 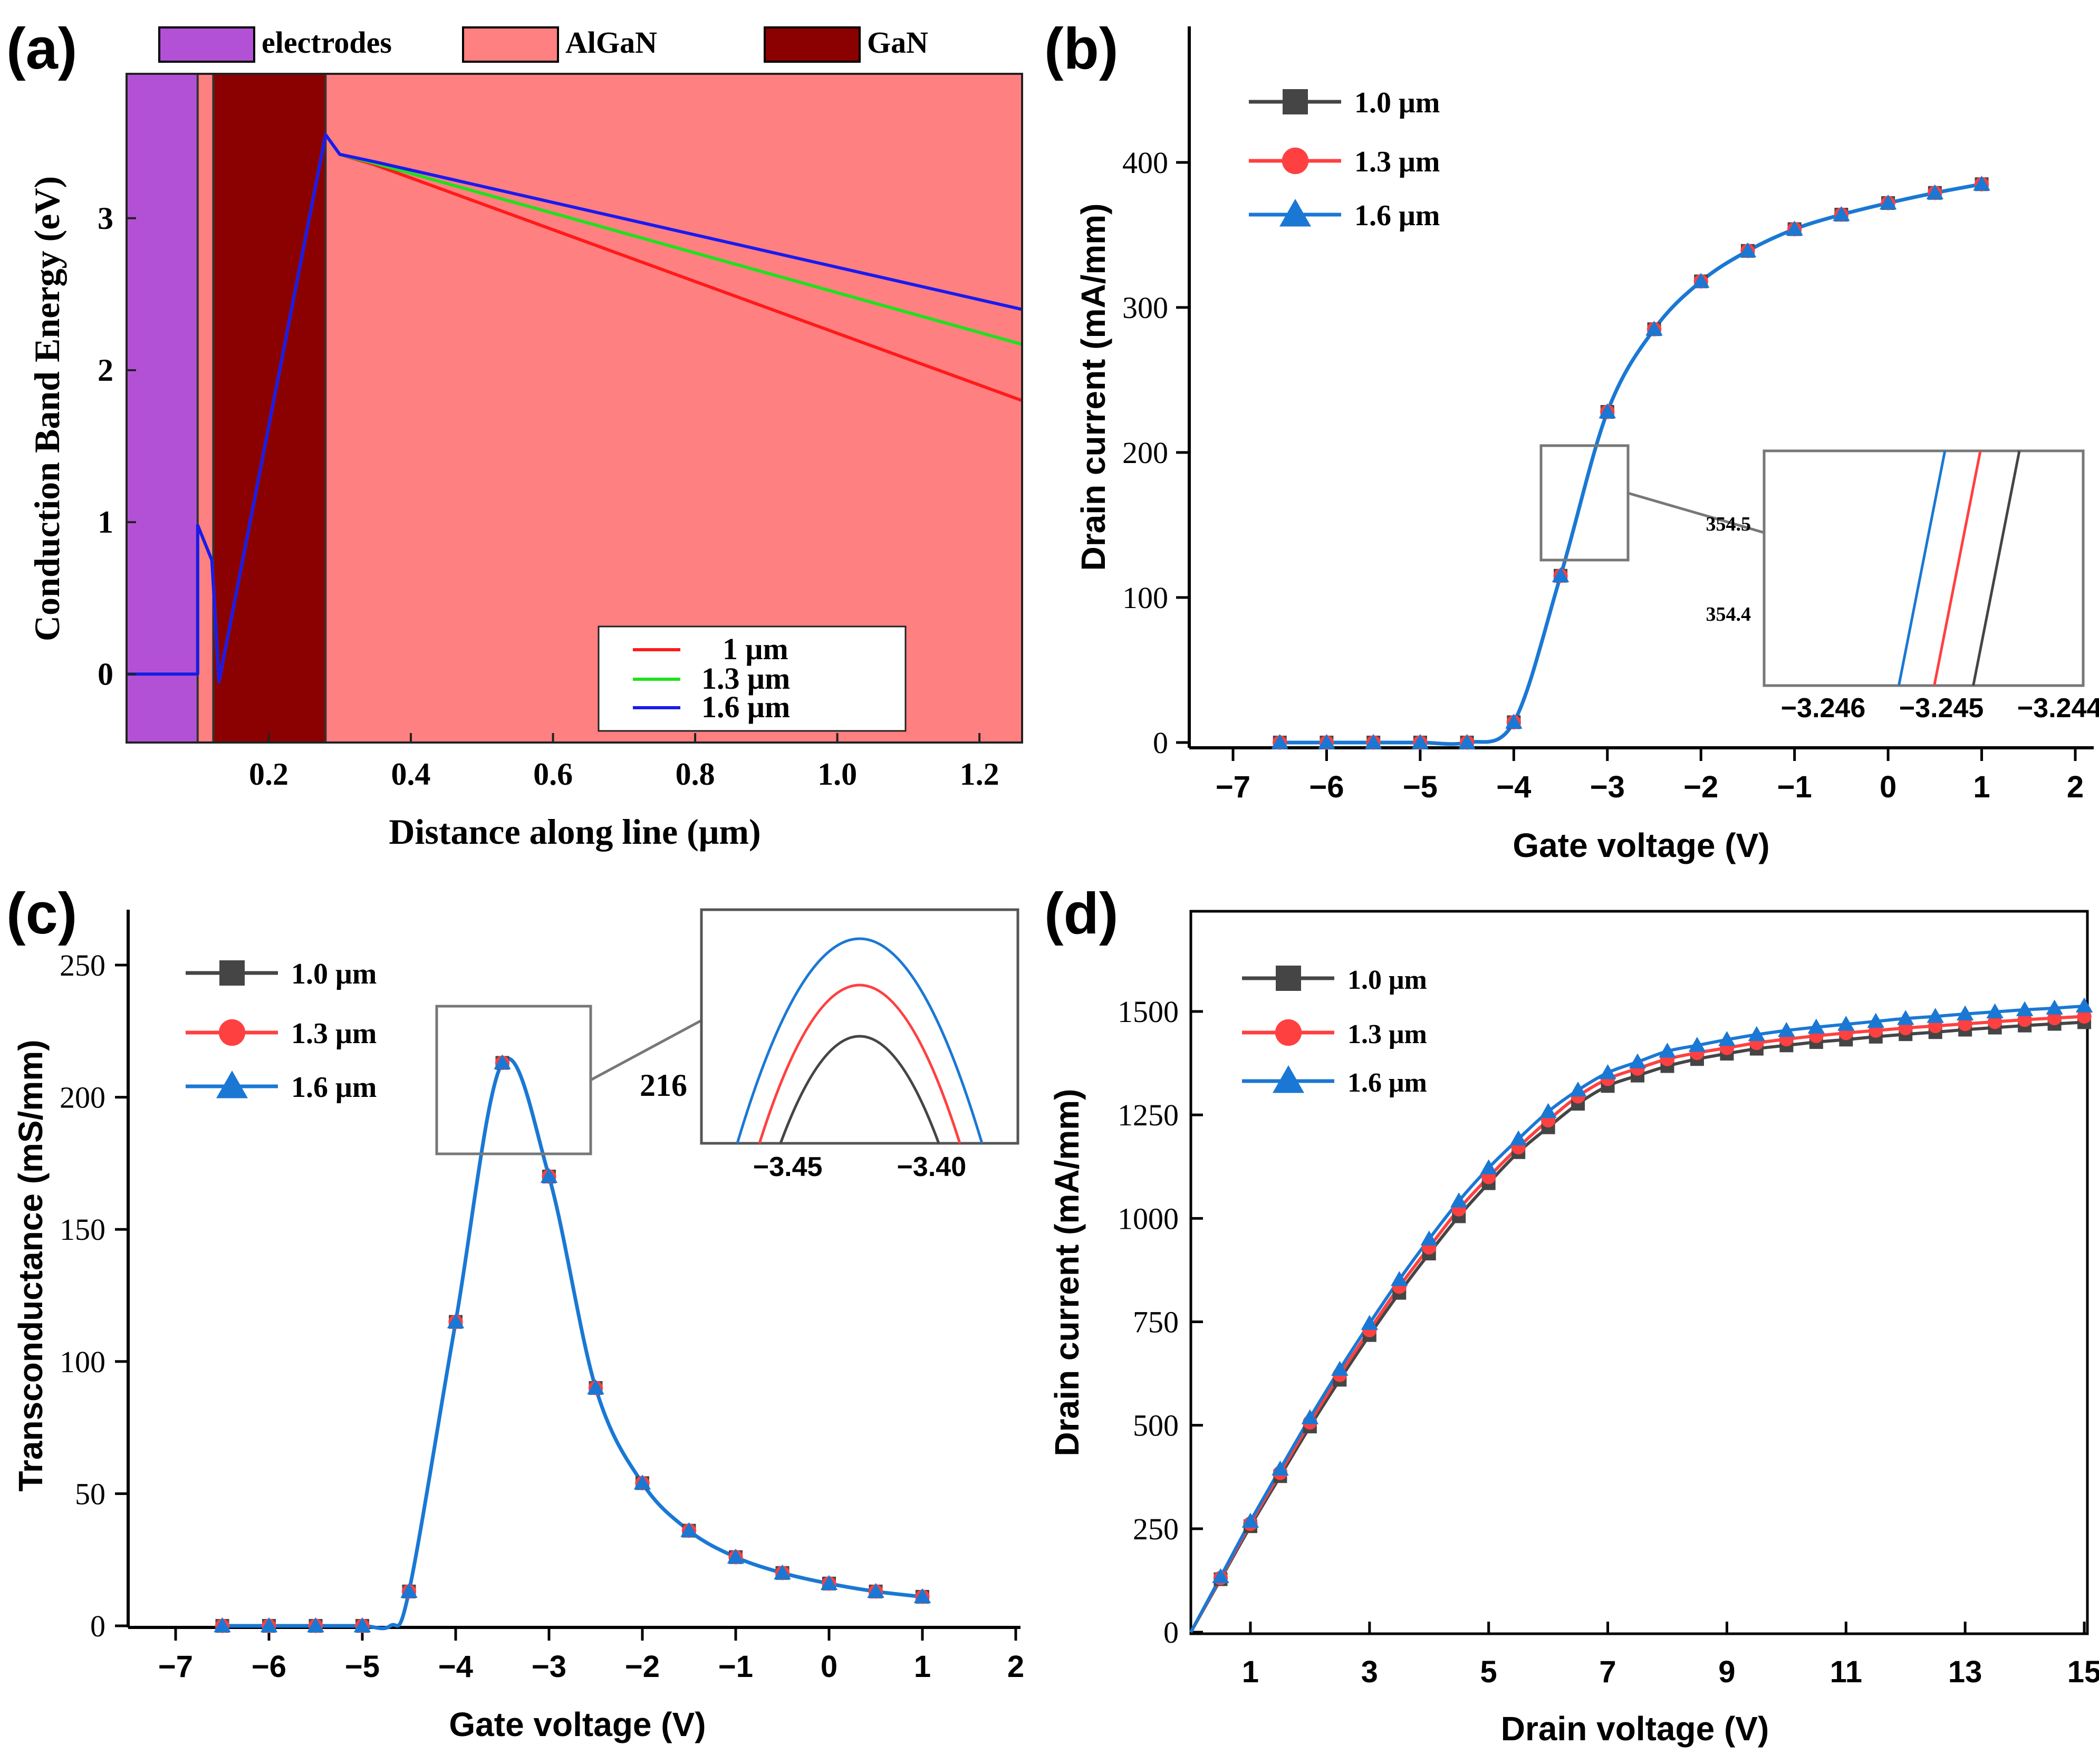 I want to click on y-tick-label: 3, so click(x=105, y=218).